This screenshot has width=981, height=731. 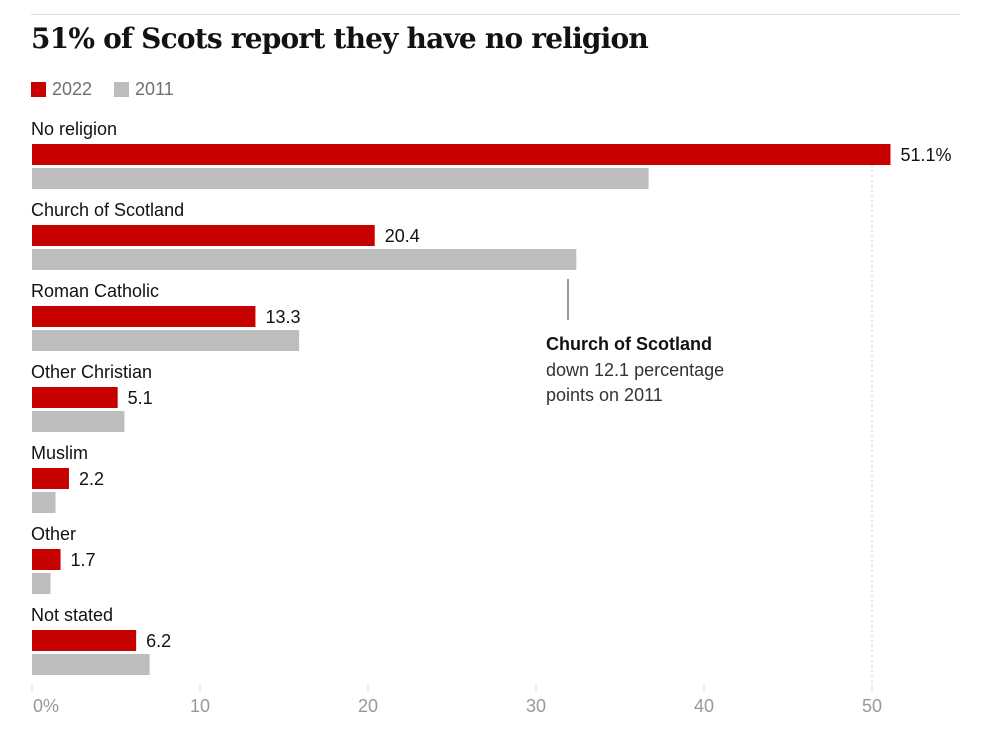 I want to click on data-label-2022: 20.4, so click(x=402, y=236).